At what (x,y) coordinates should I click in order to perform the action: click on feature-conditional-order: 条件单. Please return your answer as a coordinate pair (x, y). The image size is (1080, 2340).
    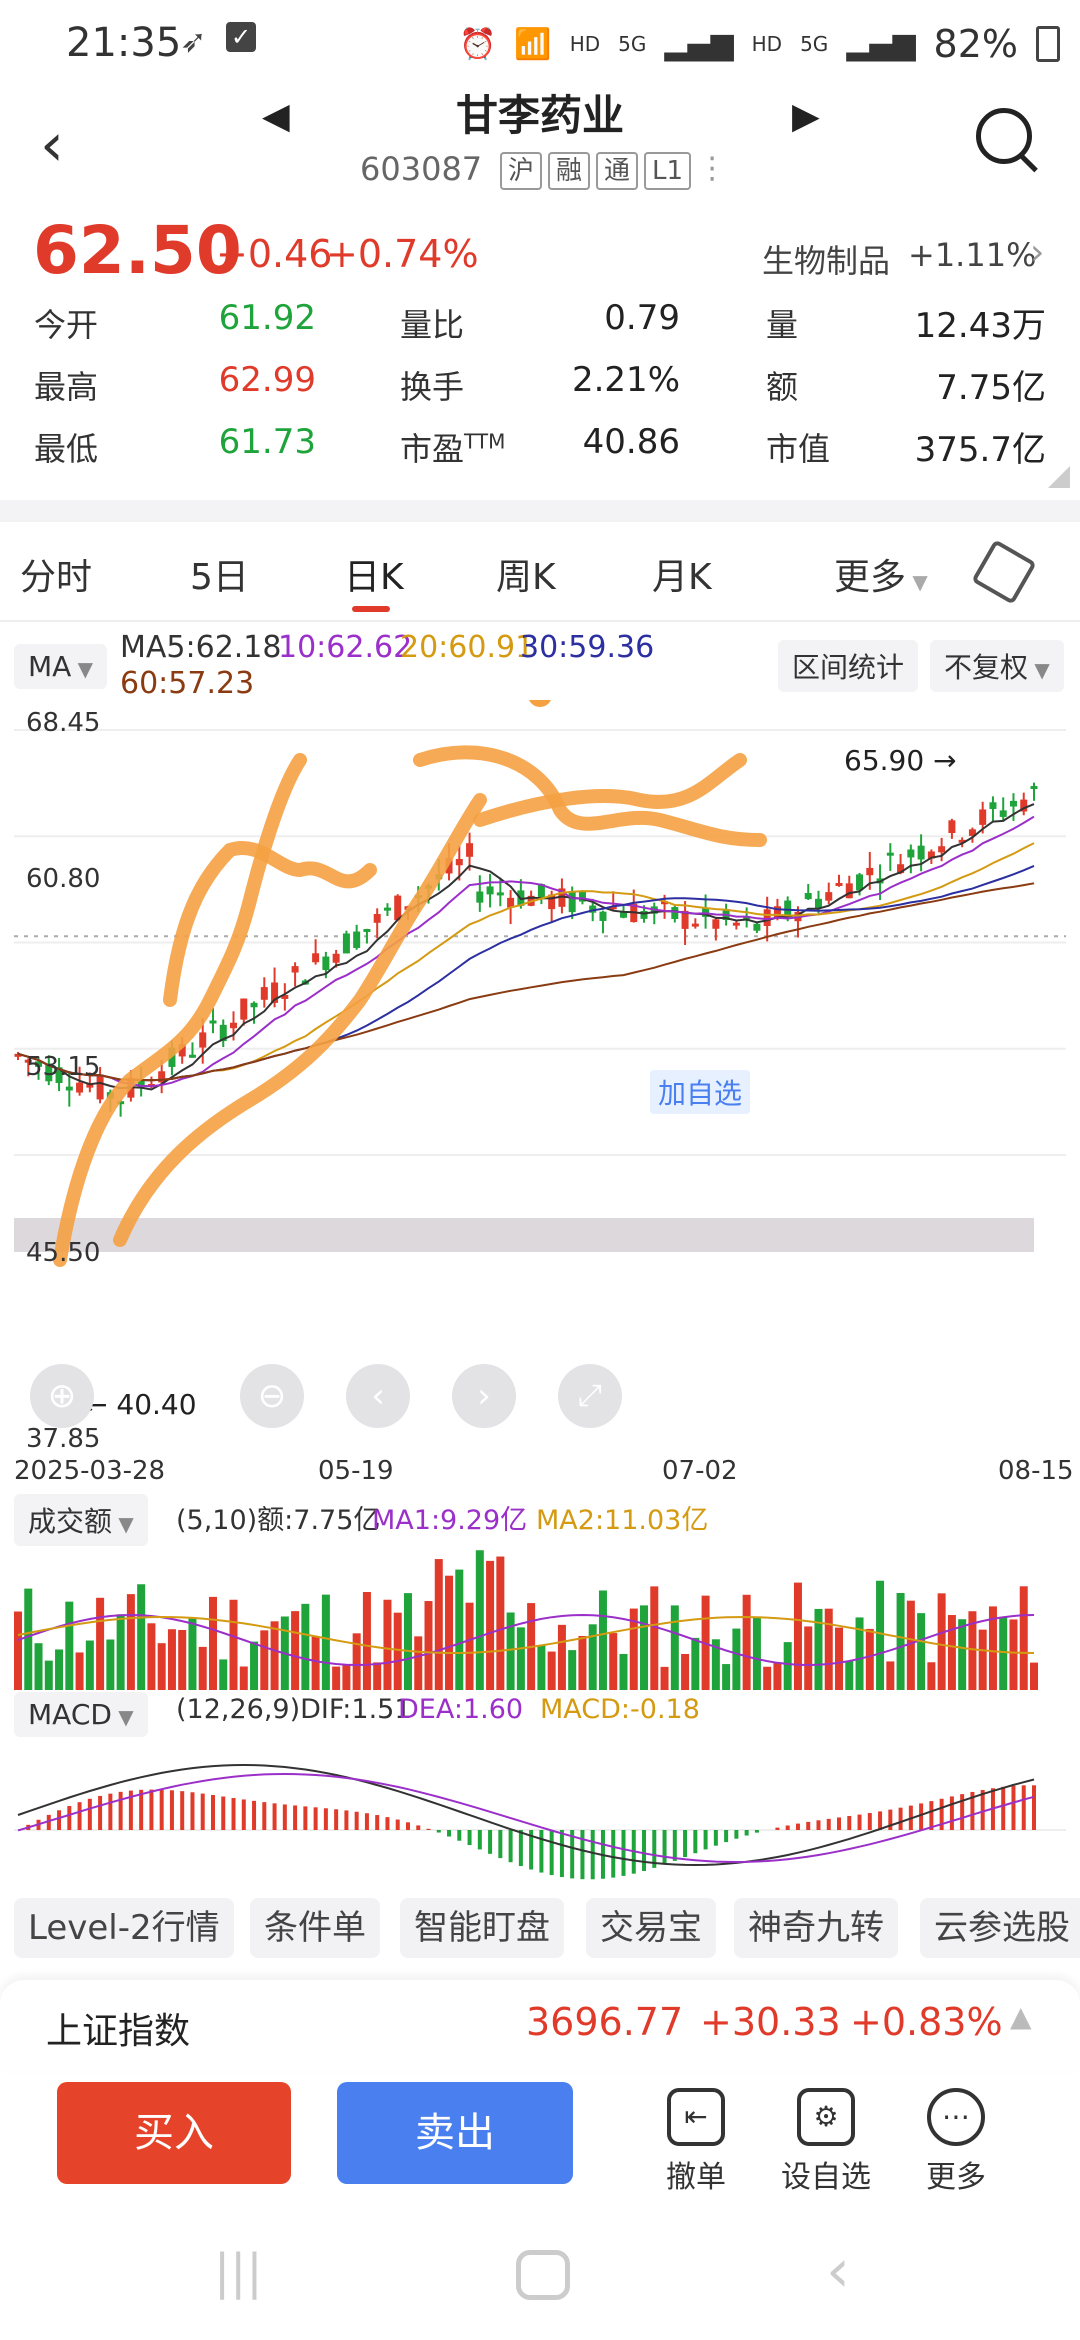
    Looking at the image, I should click on (315, 1928).